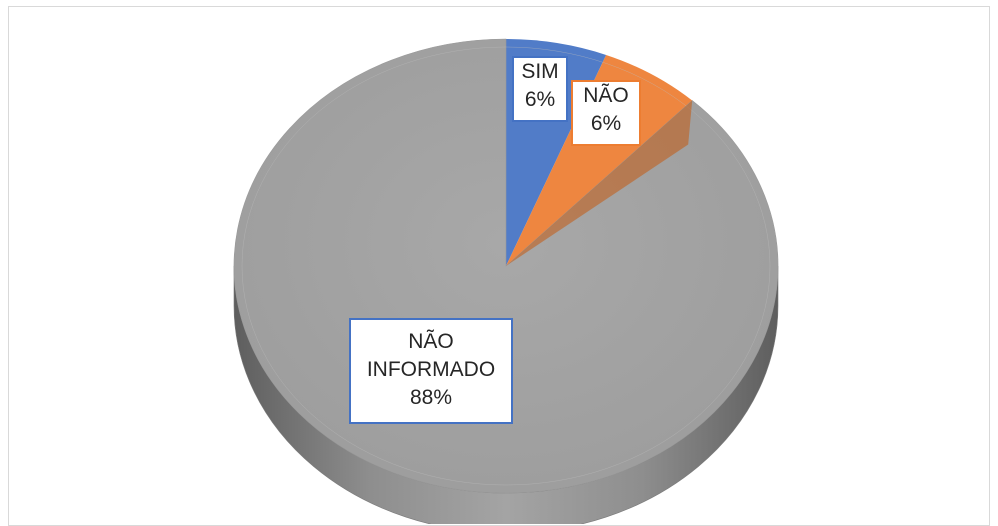 The width and height of the screenshot is (998, 526). What do you see at coordinates (540, 71) in the screenshot?
I see `data-label-sim-name: SIM` at bounding box center [540, 71].